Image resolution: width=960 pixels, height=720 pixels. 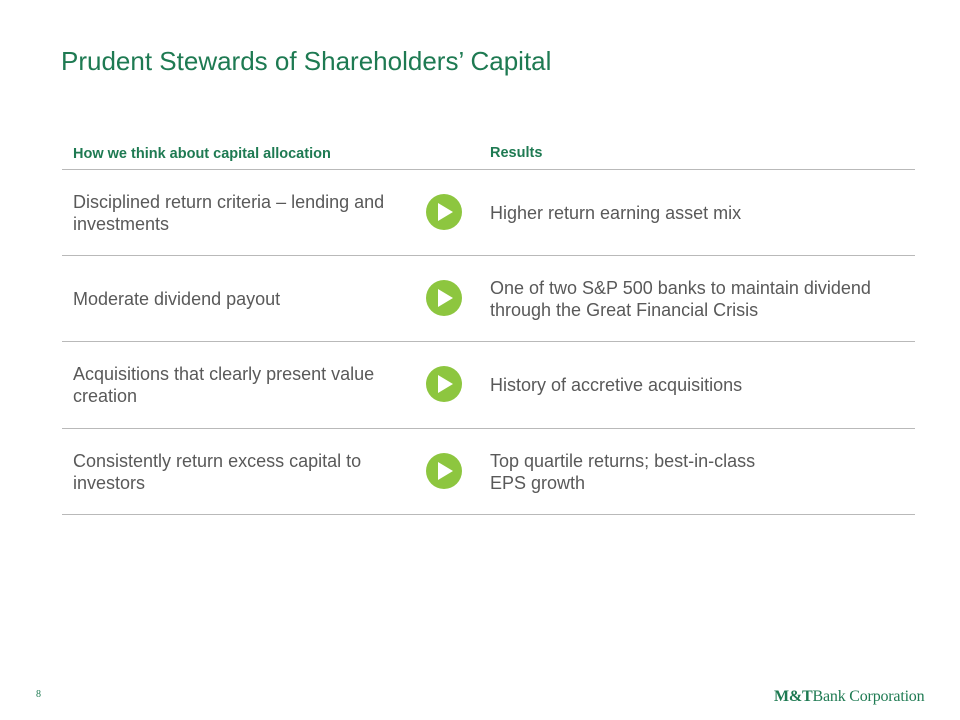 What do you see at coordinates (177, 299) in the screenshot?
I see `row-approach: Moderate dividend payout` at bounding box center [177, 299].